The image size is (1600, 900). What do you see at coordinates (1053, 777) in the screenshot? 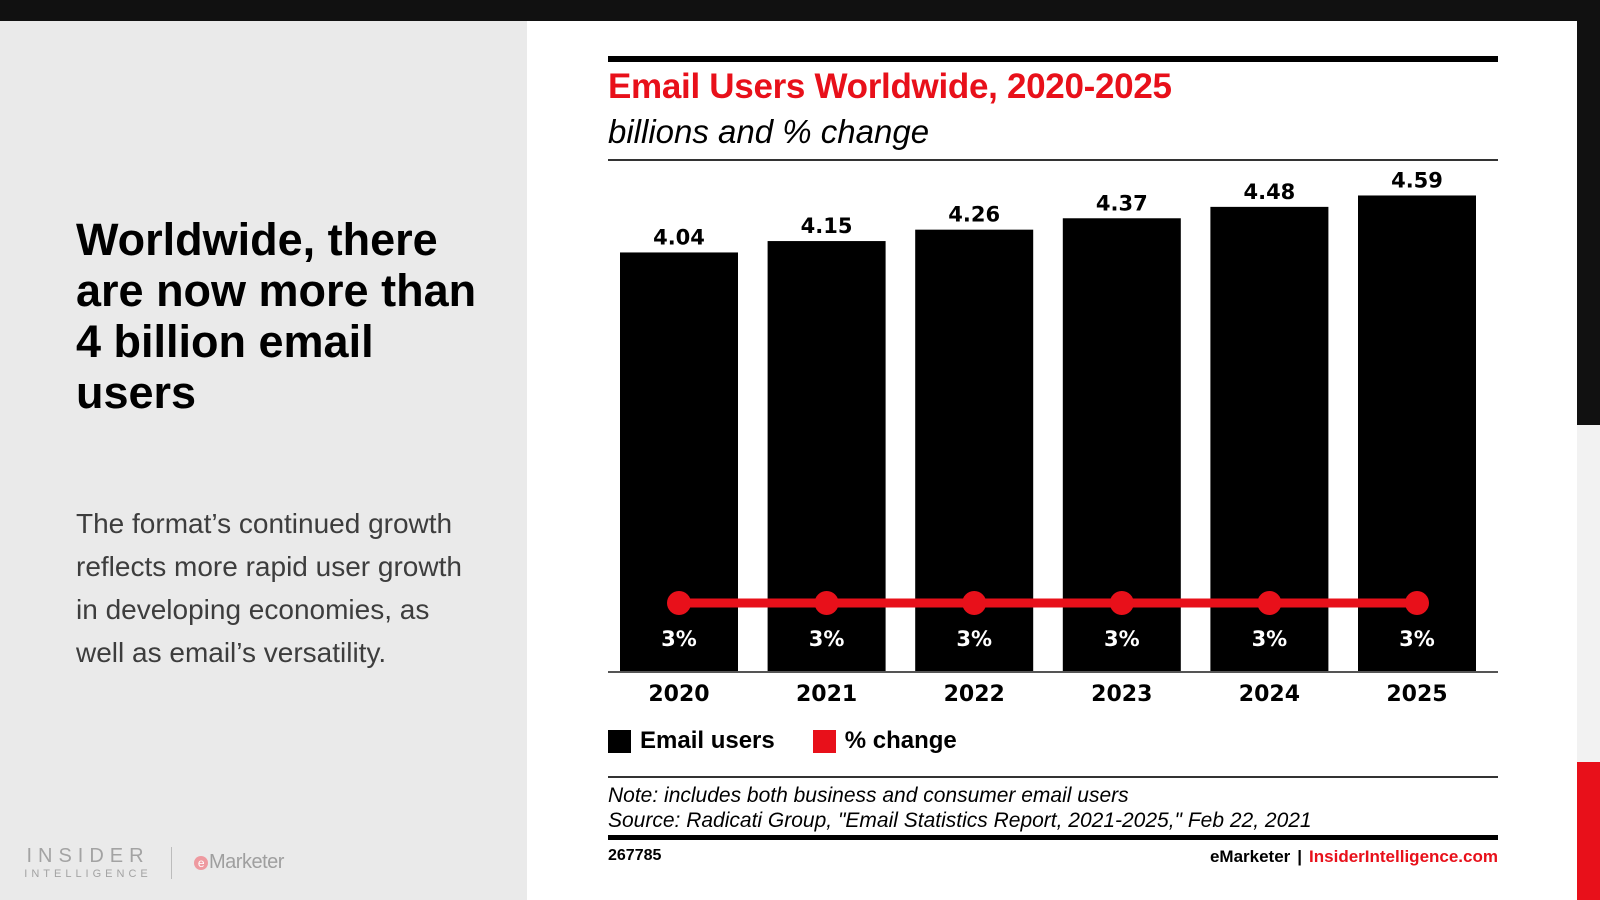
I see `chart-footer-rule` at bounding box center [1053, 777].